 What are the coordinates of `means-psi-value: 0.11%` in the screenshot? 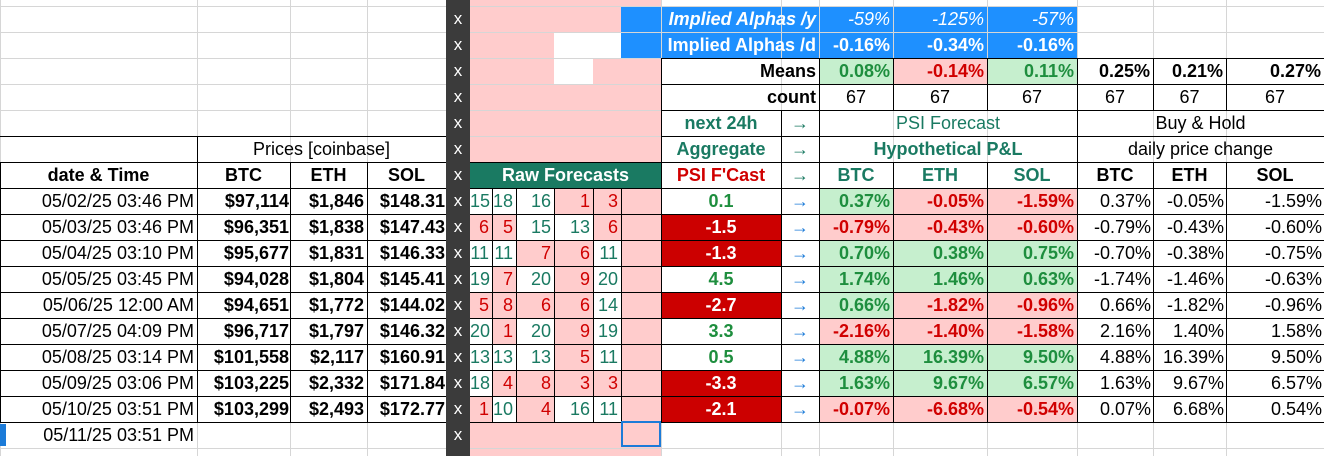 It's located at (1048, 71).